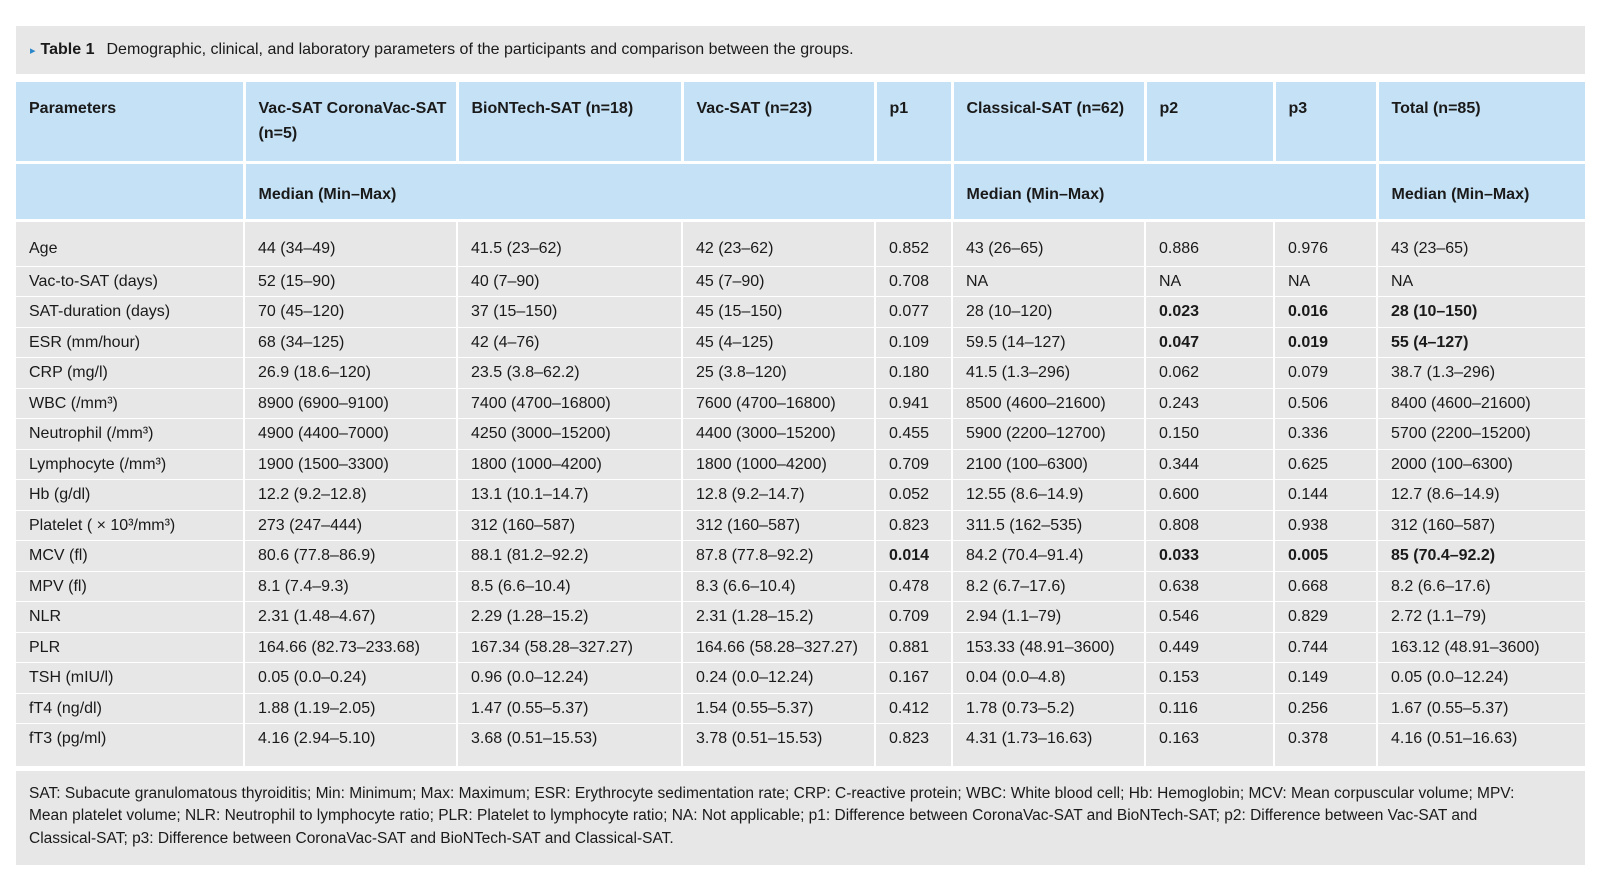 This screenshot has height=883, width=1600. Describe the element at coordinates (1210, 495) in the screenshot. I see `table-cell: 0.600` at that location.